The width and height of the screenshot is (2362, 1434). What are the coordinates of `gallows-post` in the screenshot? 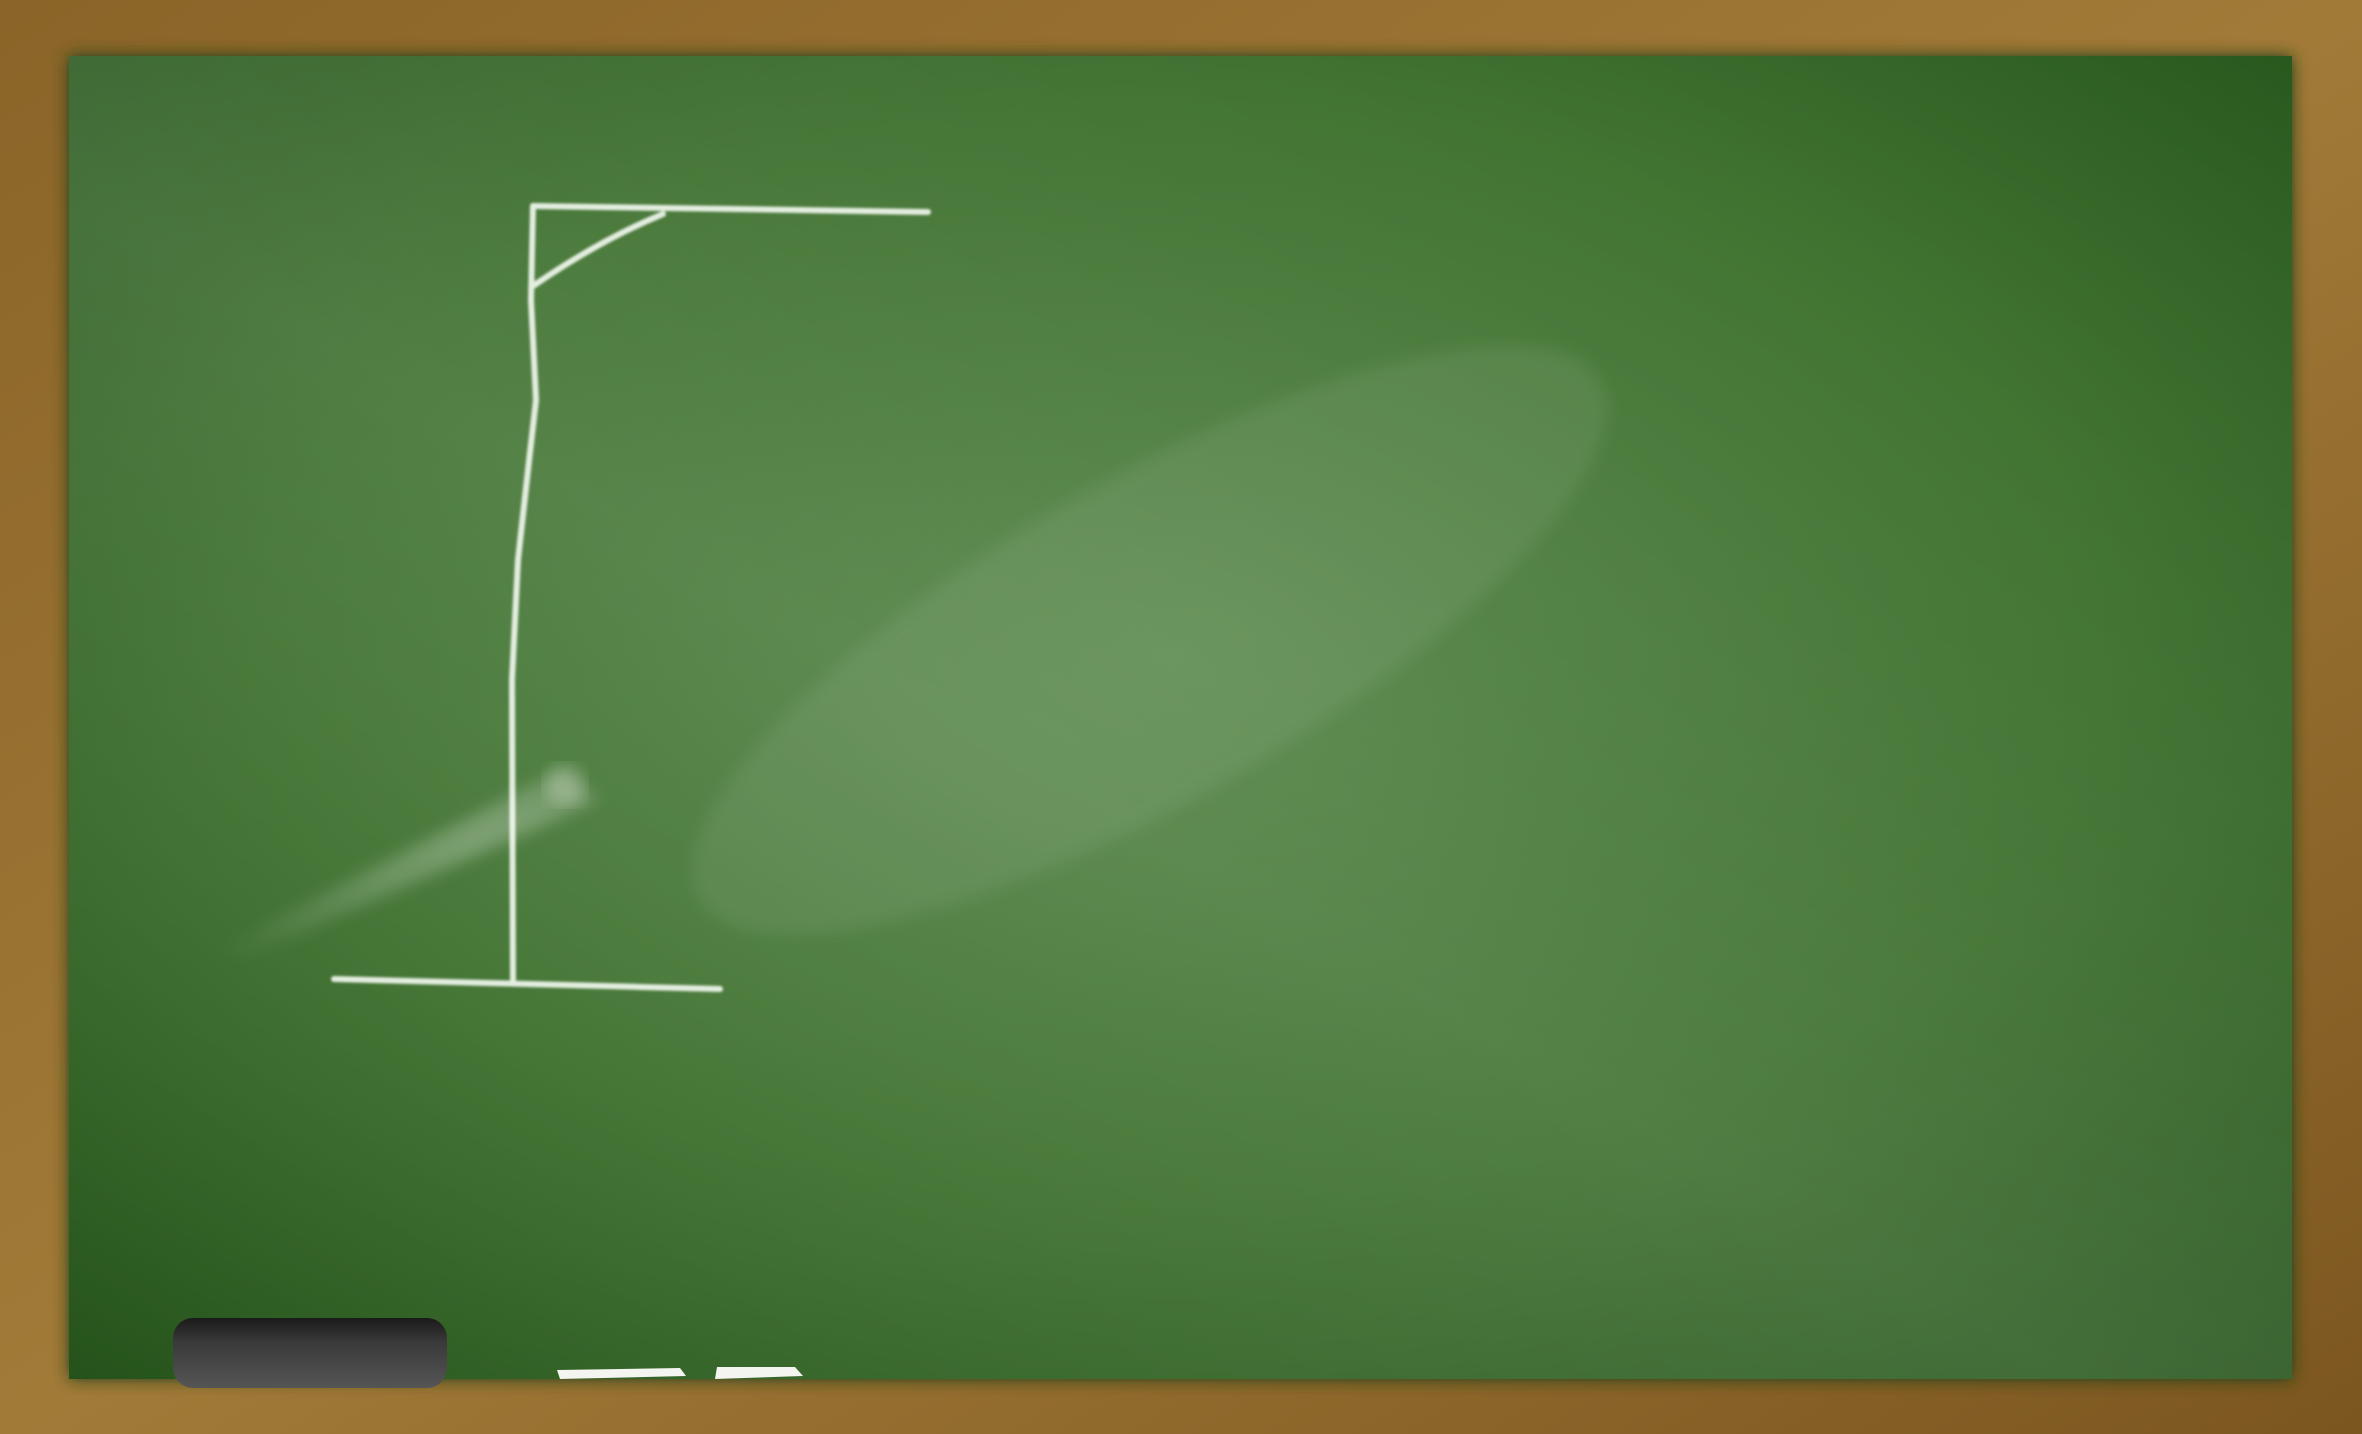 It's located at (524, 594).